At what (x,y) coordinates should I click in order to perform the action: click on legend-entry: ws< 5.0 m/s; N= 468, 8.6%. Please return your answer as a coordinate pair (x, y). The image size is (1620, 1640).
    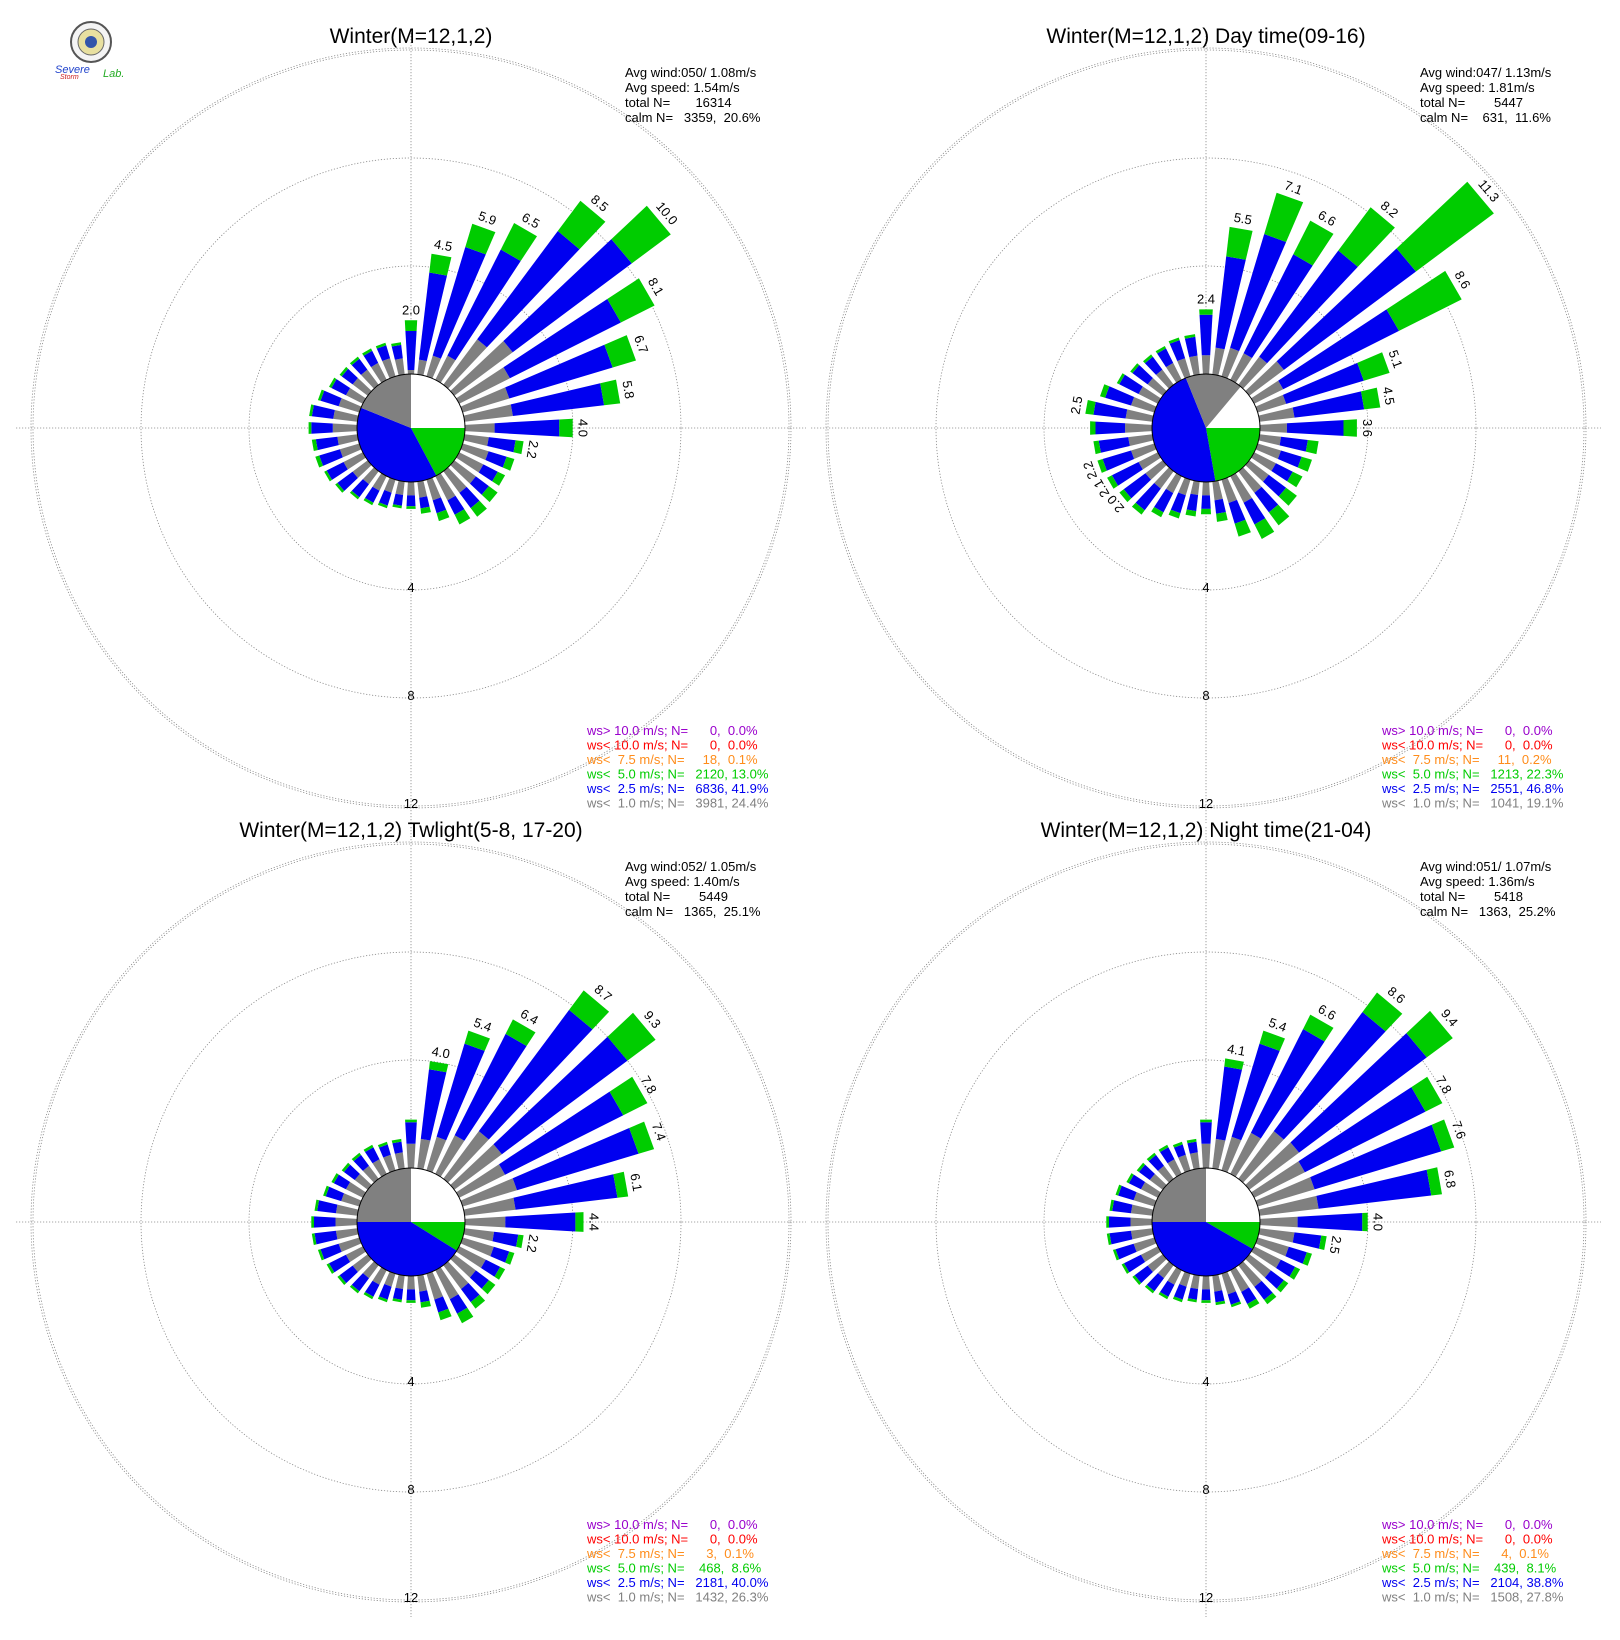
    Looking at the image, I should click on (674, 1568).